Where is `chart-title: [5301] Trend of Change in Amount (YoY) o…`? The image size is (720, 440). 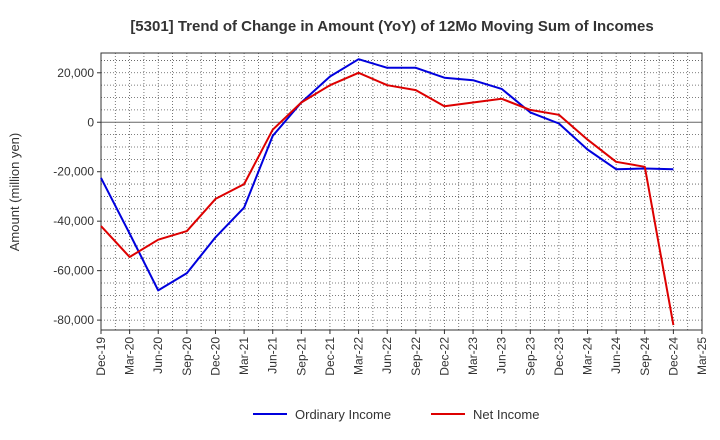 chart-title: [5301] Trend of Change in Amount (YoY) o… is located at coordinates (391, 26).